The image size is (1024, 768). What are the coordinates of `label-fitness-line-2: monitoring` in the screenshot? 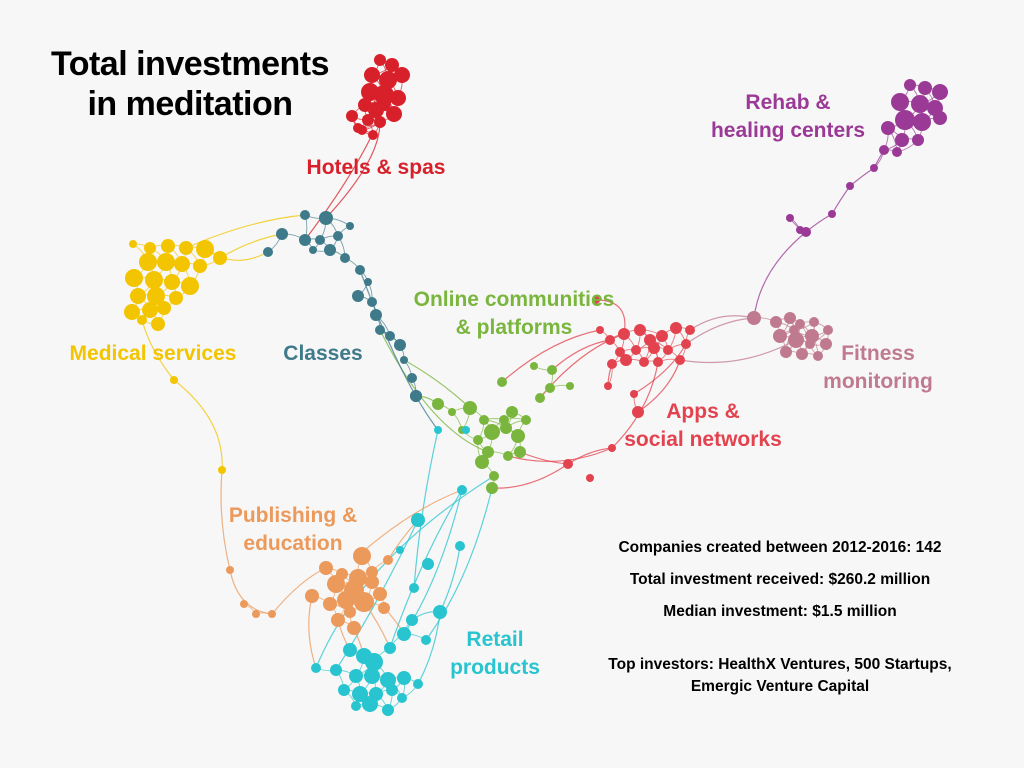 It's located at (878, 381).